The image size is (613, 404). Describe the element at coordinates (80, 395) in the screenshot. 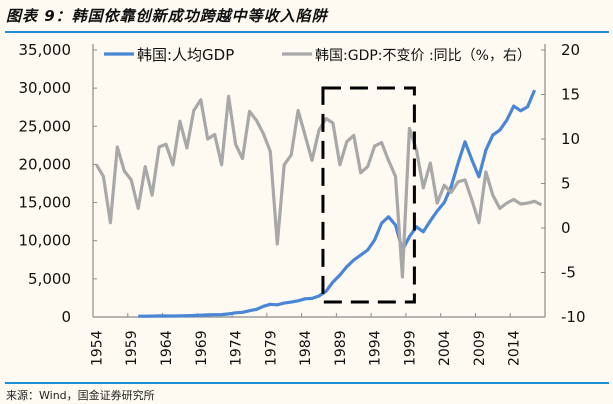

I see `source-note: 来源：Wind，国金证券研究所` at that location.